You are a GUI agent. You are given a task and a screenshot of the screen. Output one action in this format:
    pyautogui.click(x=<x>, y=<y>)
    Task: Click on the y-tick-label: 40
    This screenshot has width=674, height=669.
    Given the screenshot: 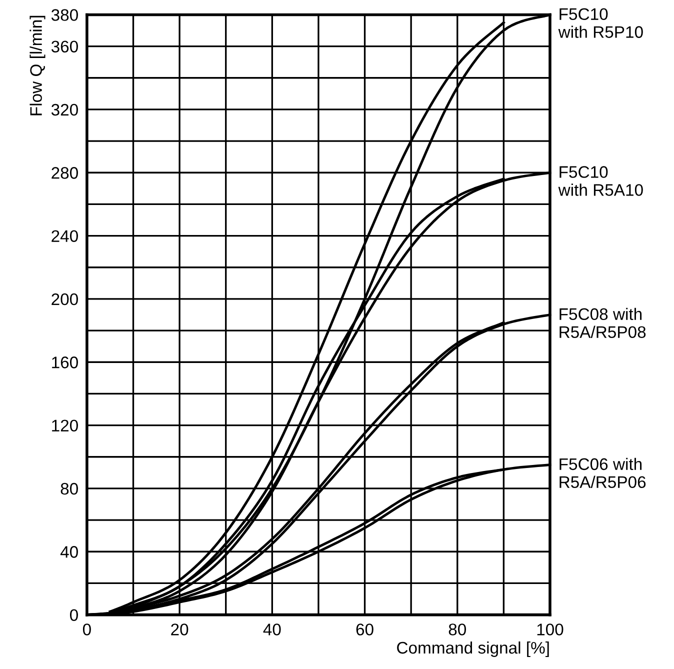 What is the action you would take?
    pyautogui.click(x=69, y=552)
    